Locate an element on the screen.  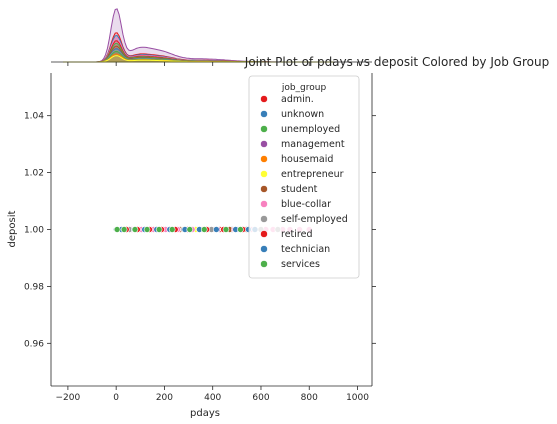
legend-label: admin. is located at coordinates (297, 99).